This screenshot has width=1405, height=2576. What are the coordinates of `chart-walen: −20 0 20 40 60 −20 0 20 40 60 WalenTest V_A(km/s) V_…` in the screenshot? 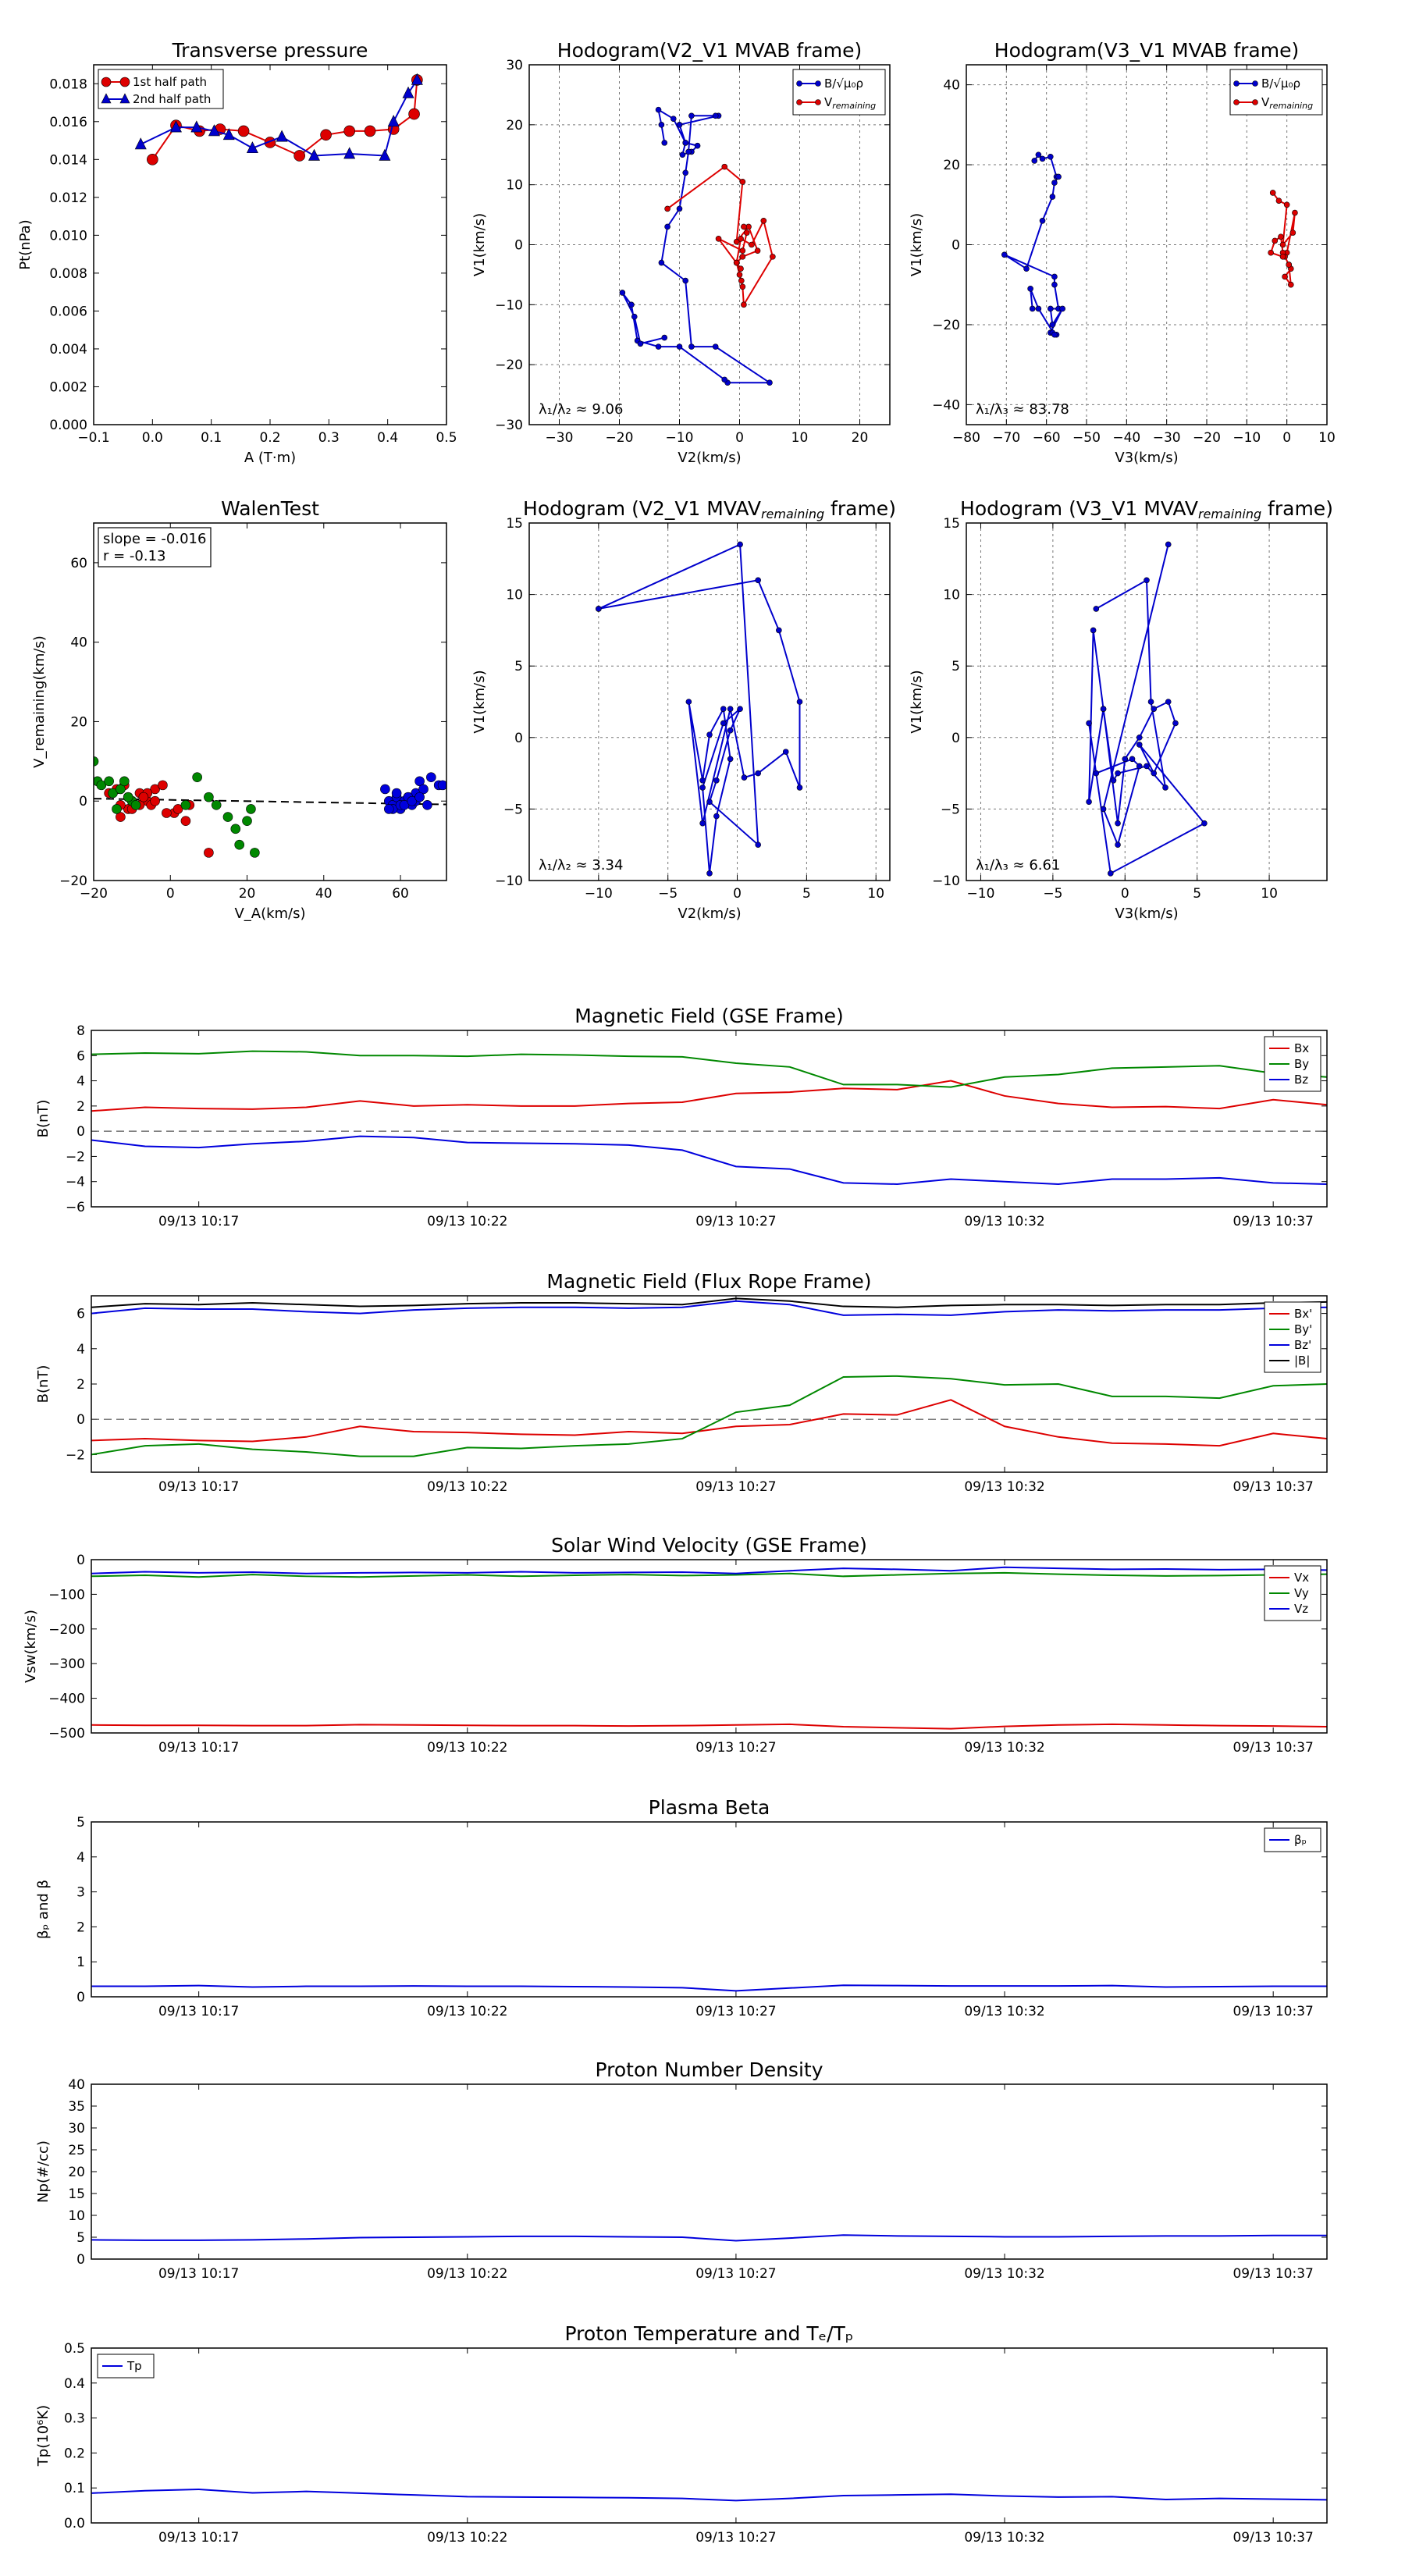 It's located at (239, 709).